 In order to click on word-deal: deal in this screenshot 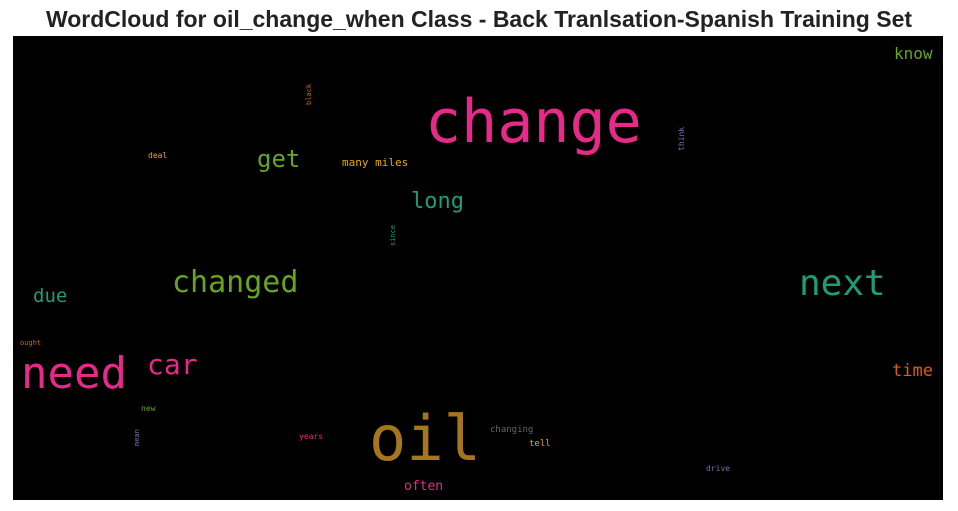, I will do `click(158, 155)`.